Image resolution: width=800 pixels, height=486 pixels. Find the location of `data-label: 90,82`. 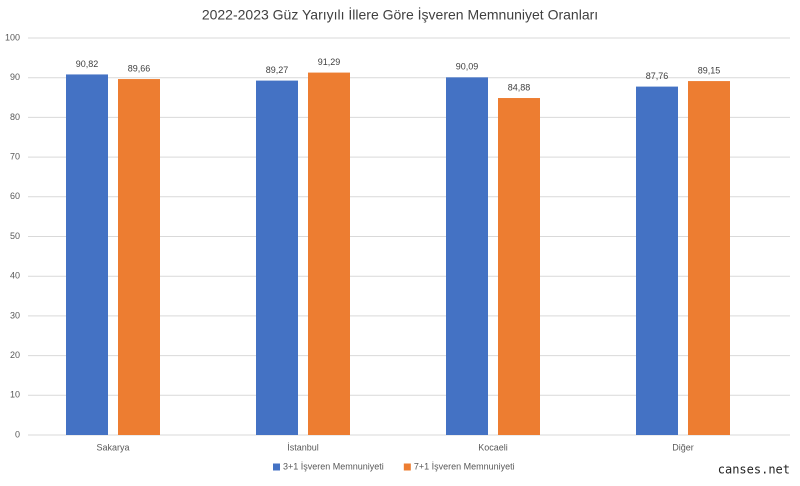

data-label: 90,82 is located at coordinates (87, 64).